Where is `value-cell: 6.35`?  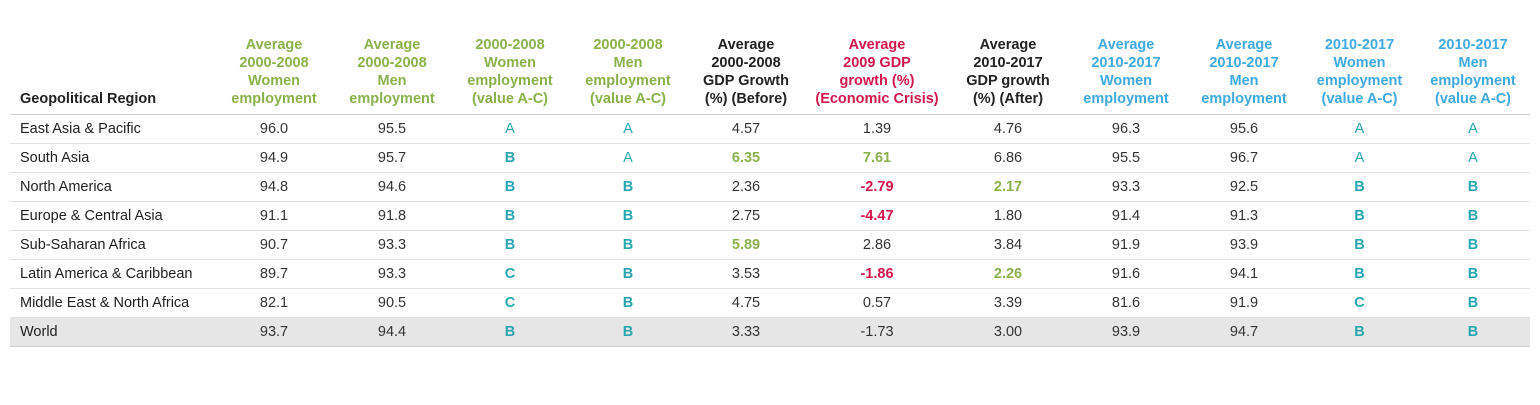
value-cell: 6.35 is located at coordinates (746, 158).